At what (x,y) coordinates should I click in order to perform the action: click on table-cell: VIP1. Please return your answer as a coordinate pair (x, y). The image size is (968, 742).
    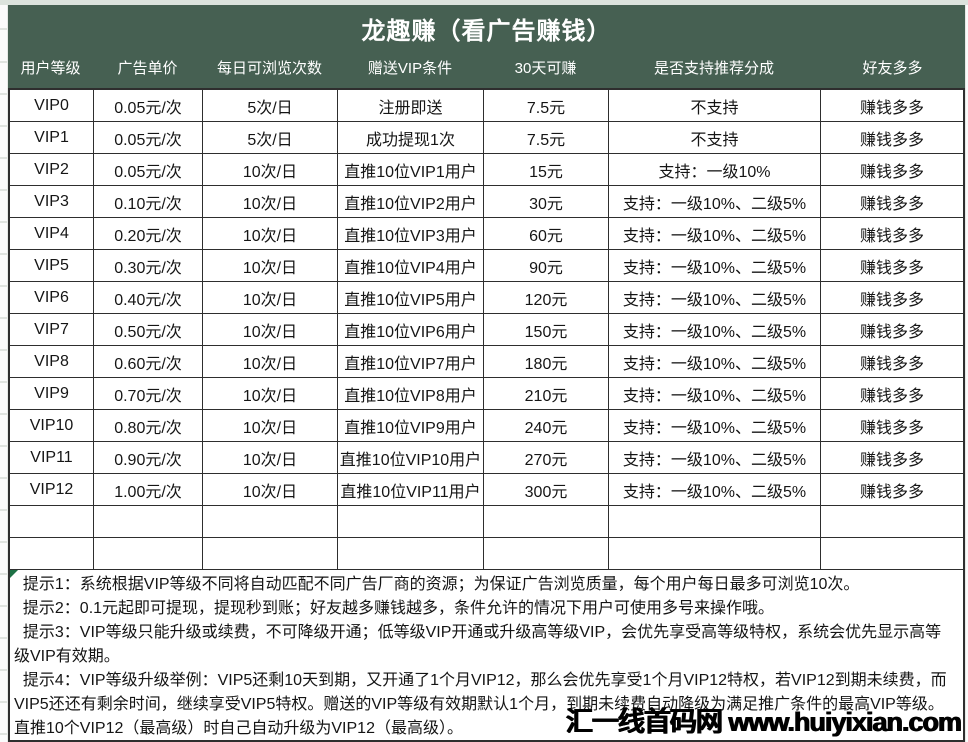
    Looking at the image, I should click on (52, 138).